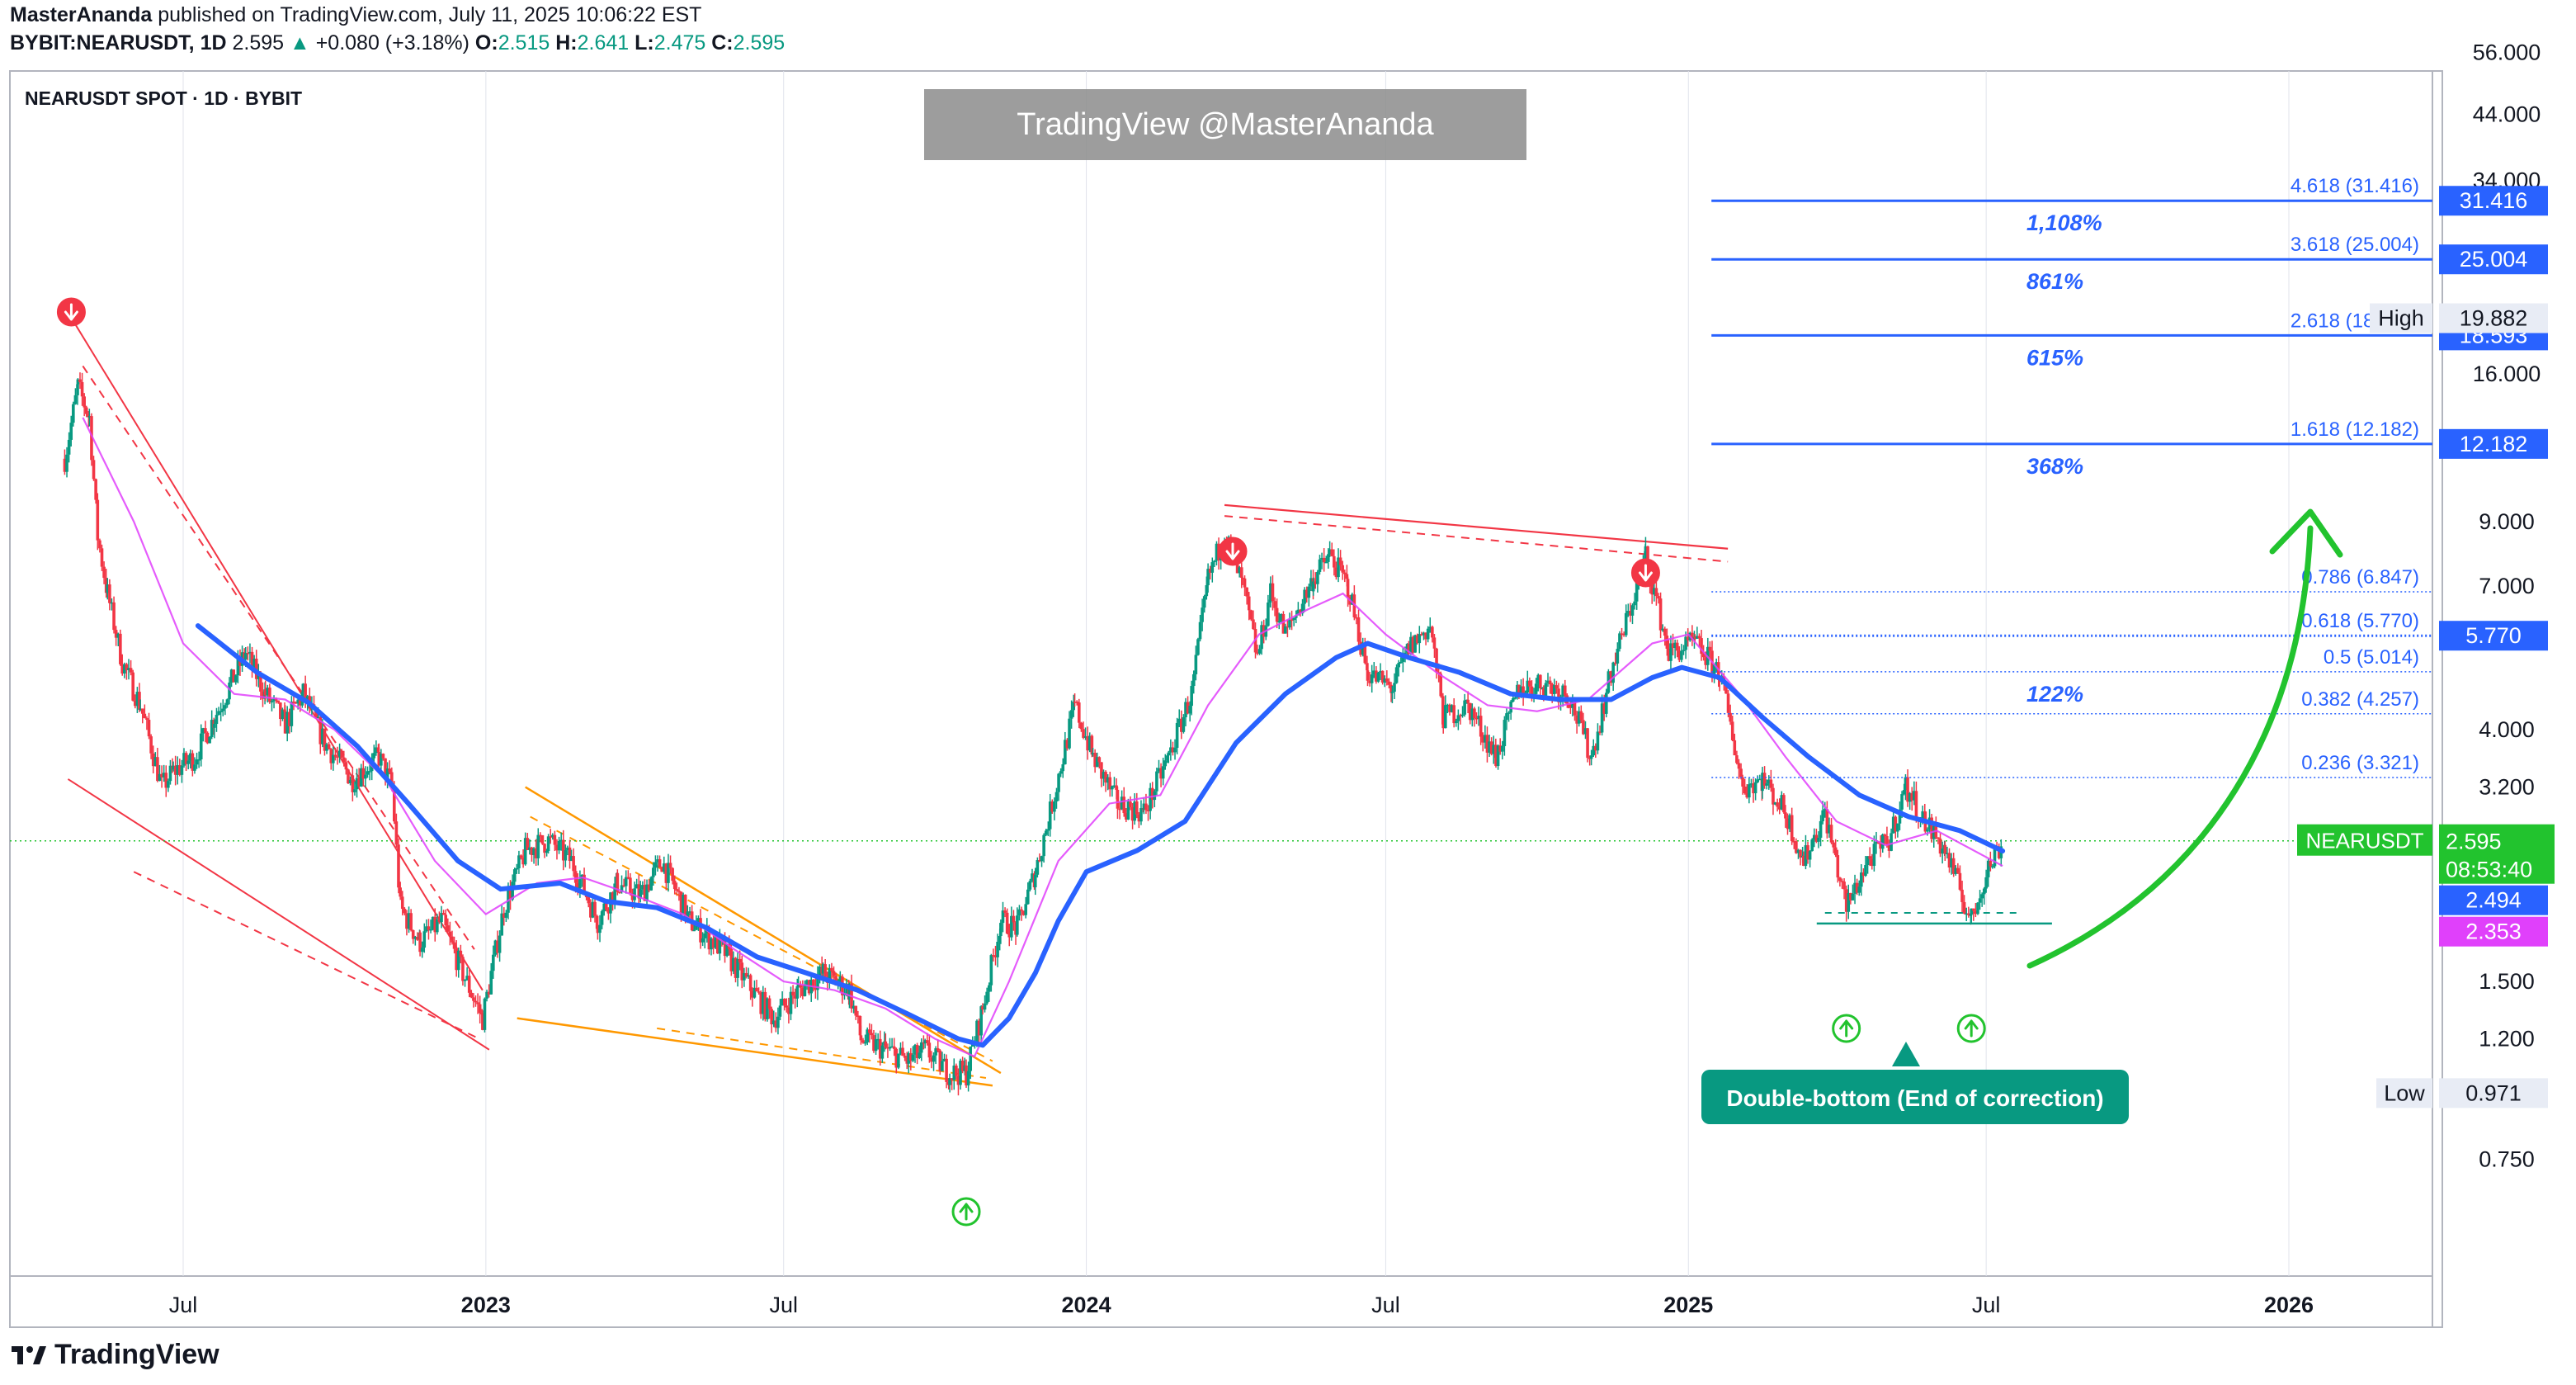 The image size is (2576, 1385). Describe the element at coordinates (2401, 318) in the screenshot. I see `high-label: High` at that location.